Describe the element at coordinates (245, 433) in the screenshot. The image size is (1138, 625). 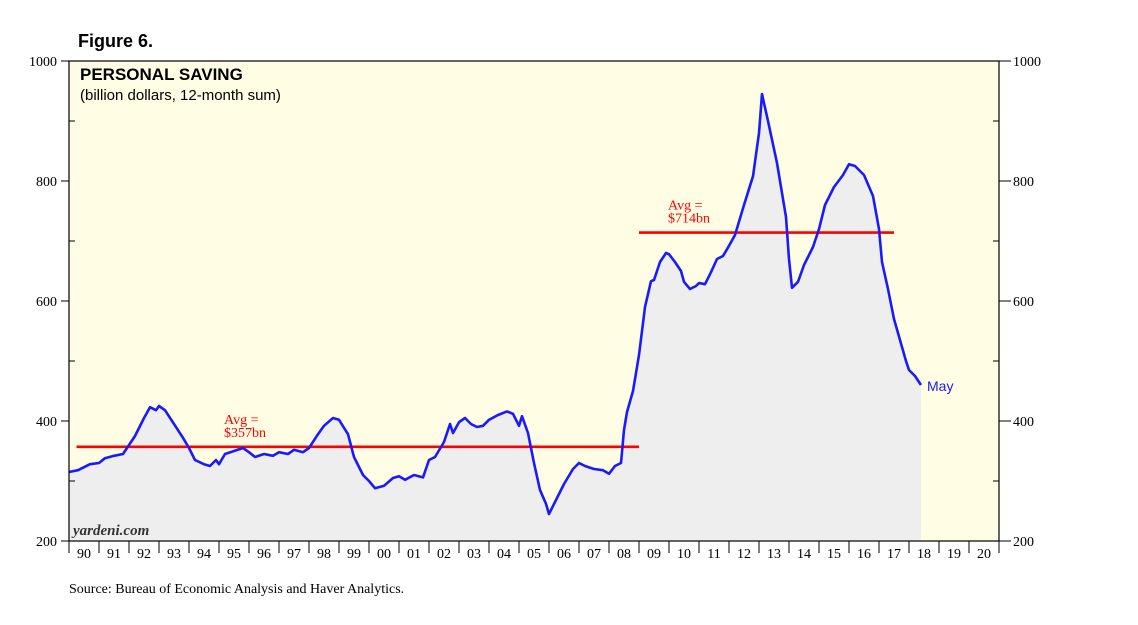
I see `average-label-line2: $357bn` at that location.